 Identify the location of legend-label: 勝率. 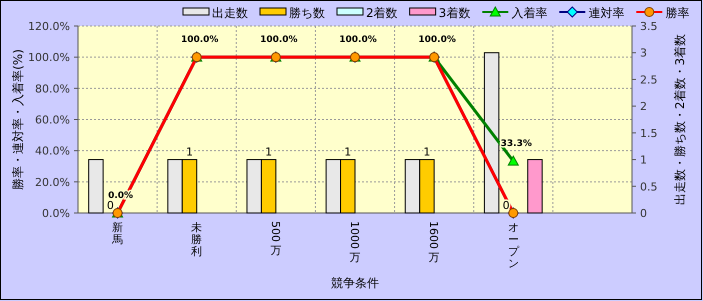
(677, 13).